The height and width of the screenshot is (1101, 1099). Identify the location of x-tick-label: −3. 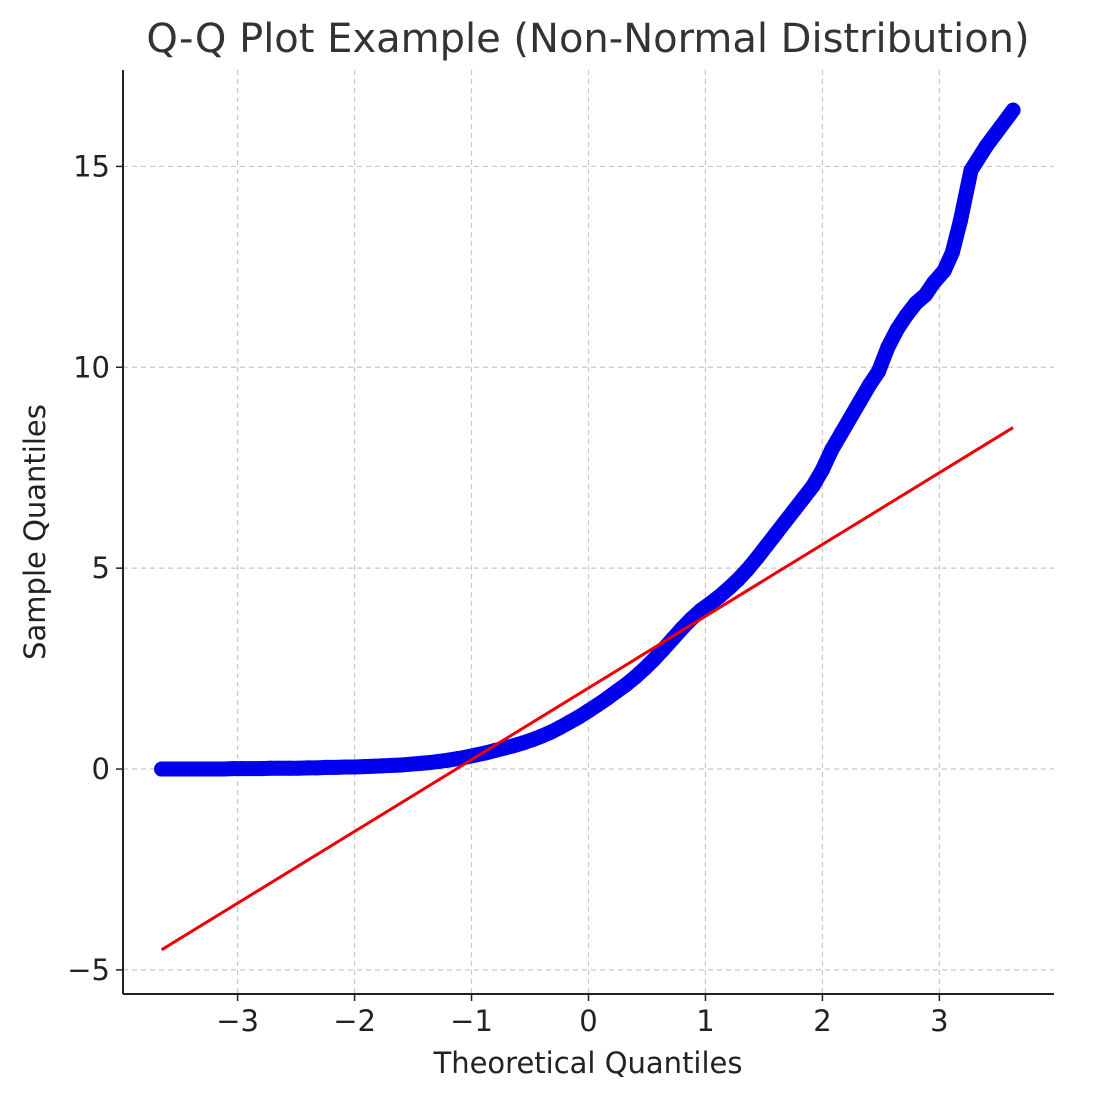
(237, 1021).